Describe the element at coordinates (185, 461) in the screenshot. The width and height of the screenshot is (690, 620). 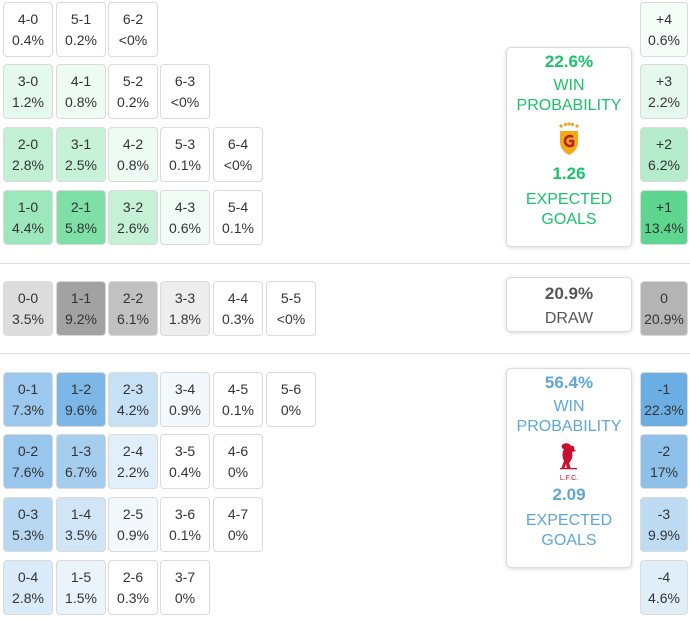
I see `scoreline-cell: 3-5 0.4%` at that location.